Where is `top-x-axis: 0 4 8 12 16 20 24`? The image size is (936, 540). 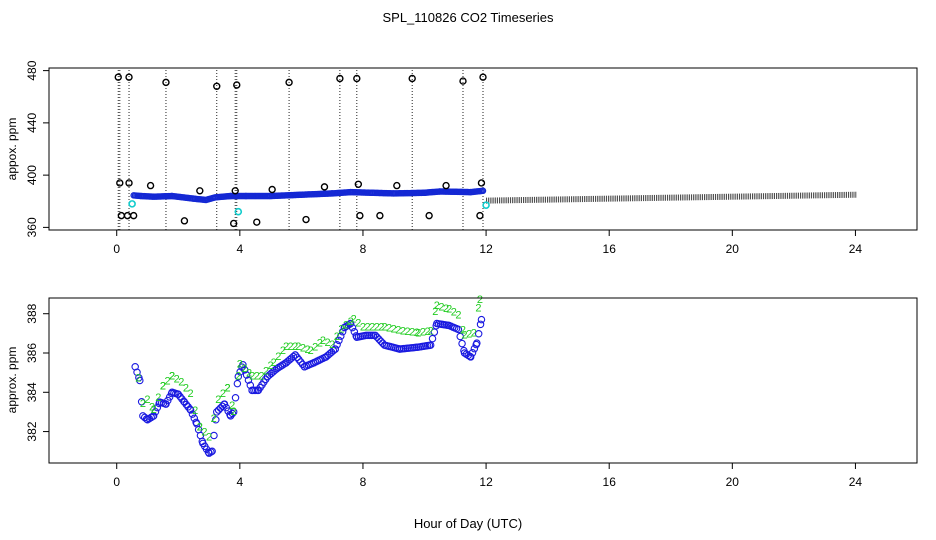 top-x-axis: 0 4 8 12 16 20 24 is located at coordinates (487, 243).